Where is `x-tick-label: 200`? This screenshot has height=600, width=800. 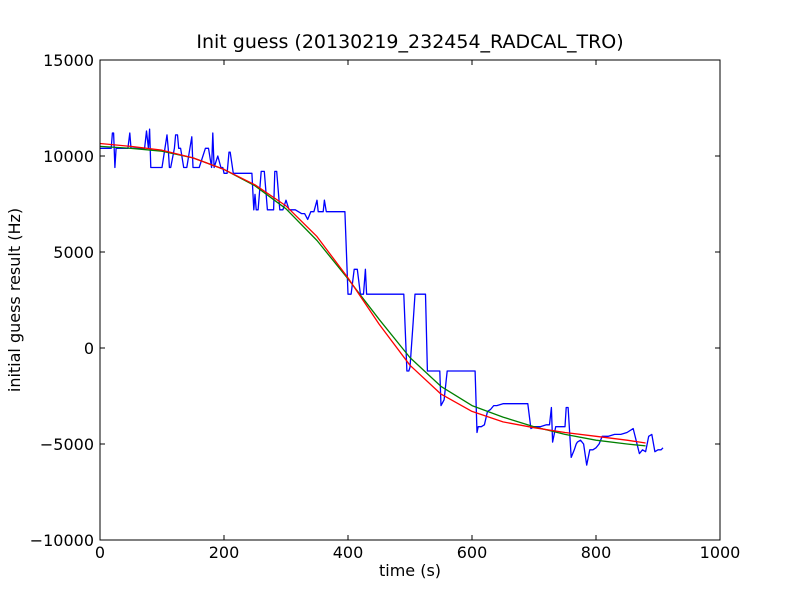
x-tick-label: 200 is located at coordinates (224, 552).